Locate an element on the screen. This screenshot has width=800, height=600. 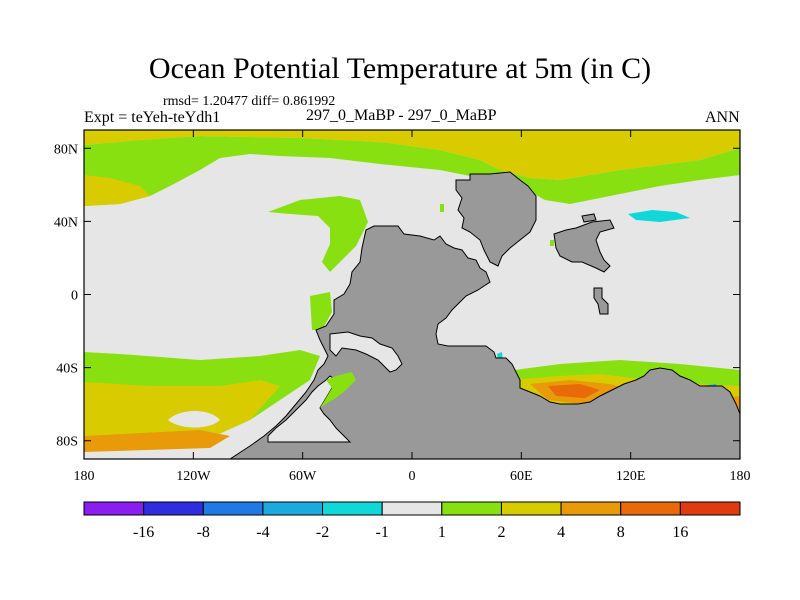
colorbar: -16 -8 -4 -2 -1 1 2 4 8 16 is located at coordinates (412, 521).